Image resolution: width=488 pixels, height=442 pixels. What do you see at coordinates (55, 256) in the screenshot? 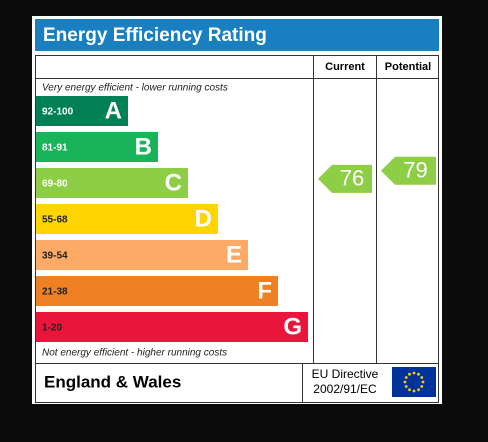
I see `band-range: 39-54` at bounding box center [55, 256].